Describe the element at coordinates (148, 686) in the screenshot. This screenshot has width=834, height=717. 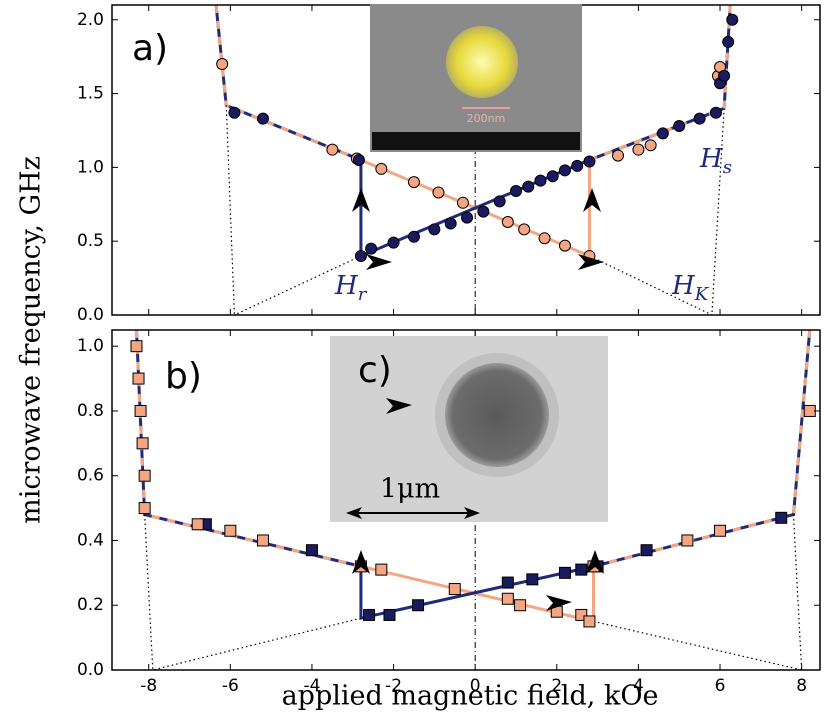
I see `x-tick-label: -8` at that location.